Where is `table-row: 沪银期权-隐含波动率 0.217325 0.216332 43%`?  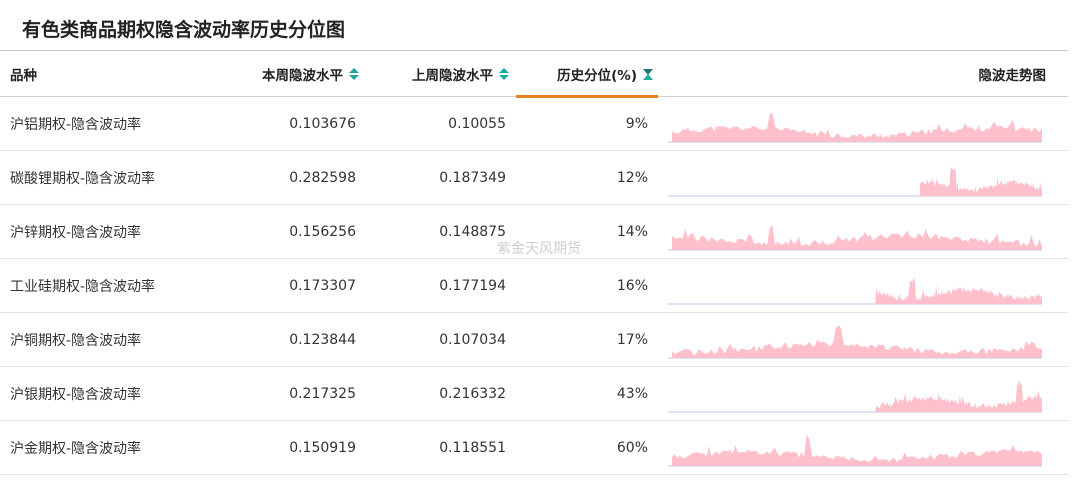 table-row: 沪银期权-隐含波动率 0.217325 0.216332 43% is located at coordinates (534, 394).